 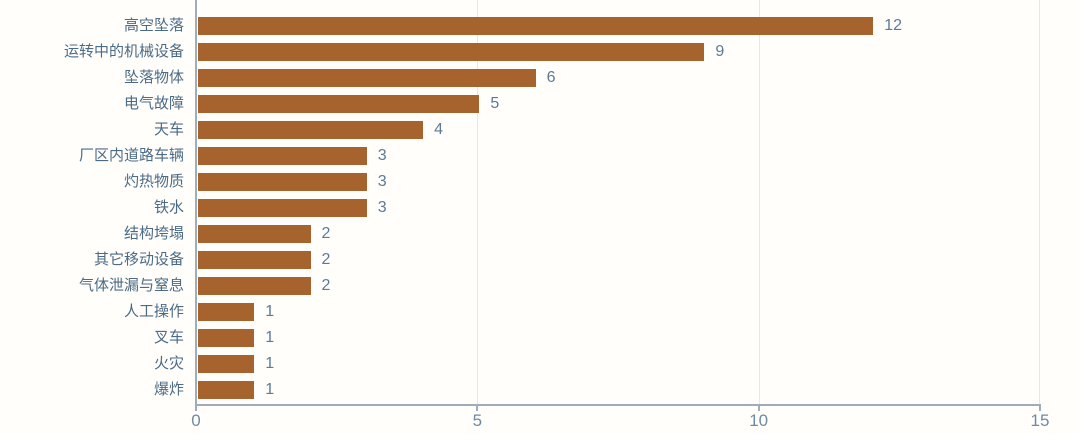 I want to click on value-label: 12, so click(x=893, y=25).